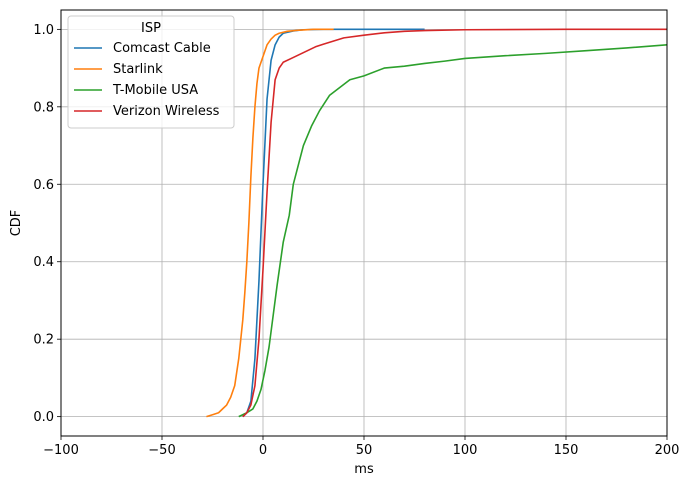 The width and height of the screenshot is (690, 490). I want to click on legend-item-label: Verizon Wireless, so click(166, 111).